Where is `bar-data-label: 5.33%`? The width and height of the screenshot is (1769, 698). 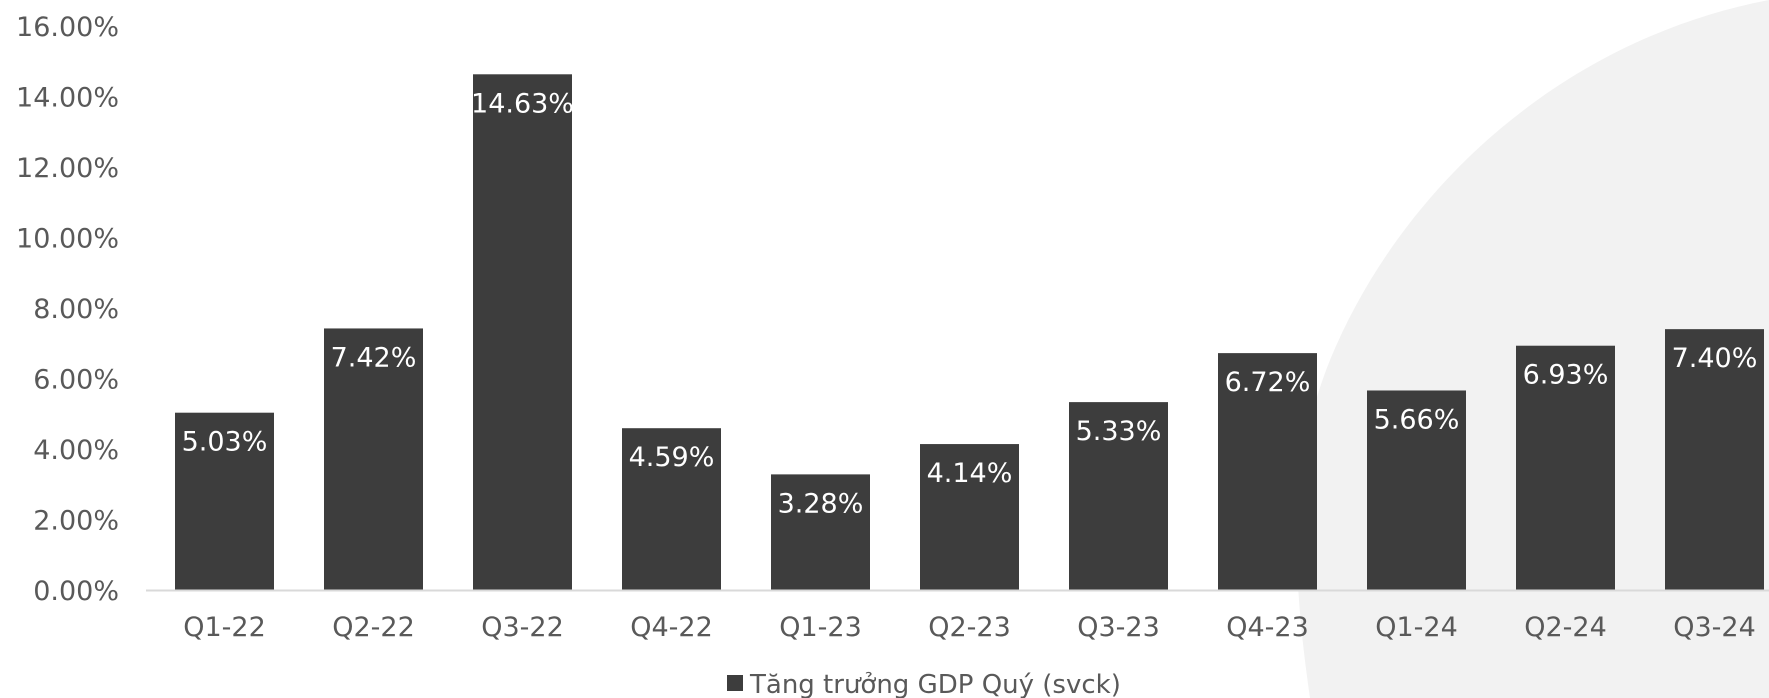
bar-data-label: 5.33% is located at coordinates (1119, 431).